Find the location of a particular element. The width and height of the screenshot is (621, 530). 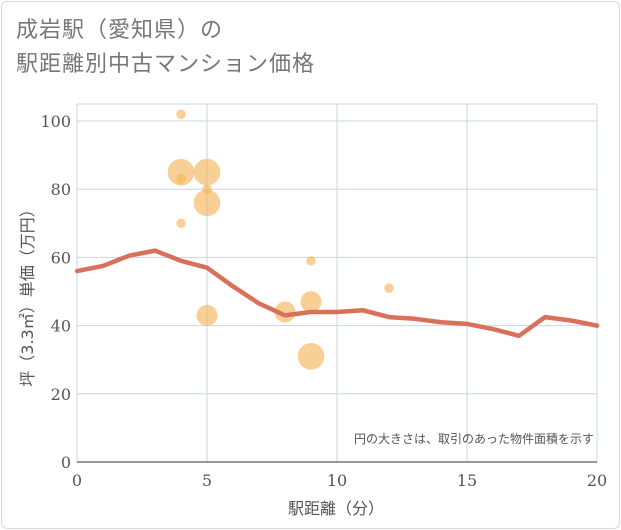

x-tick-label: 0 is located at coordinates (77, 480).